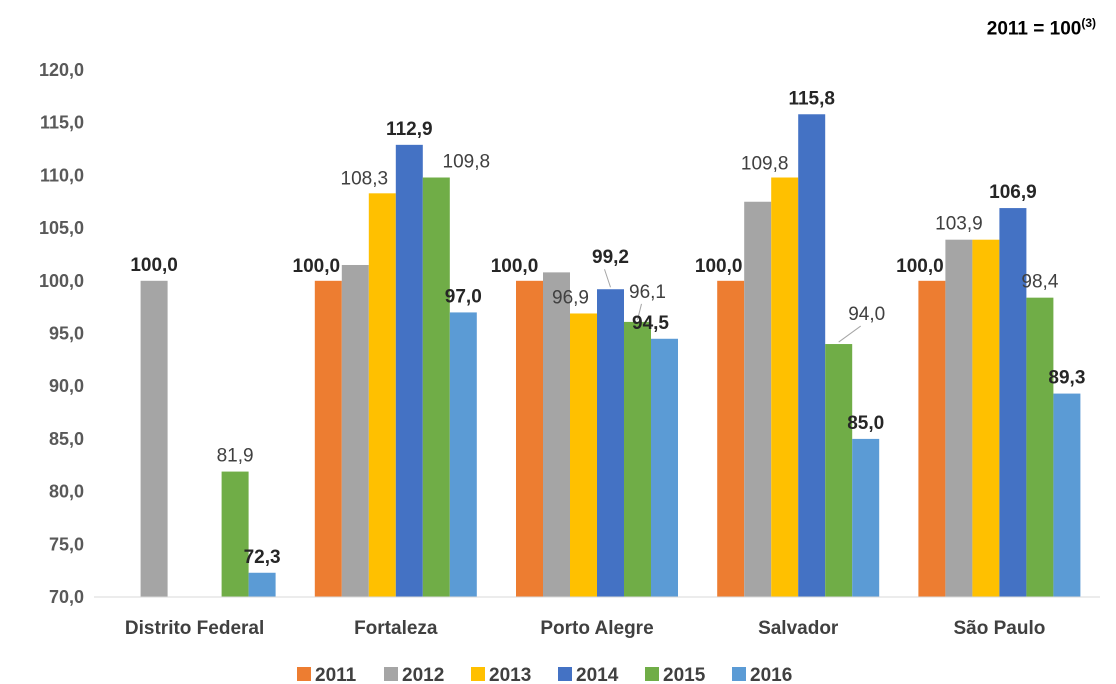 This screenshot has height=684, width=1116. I want to click on y-tick-label: 80,0, so click(66, 492).